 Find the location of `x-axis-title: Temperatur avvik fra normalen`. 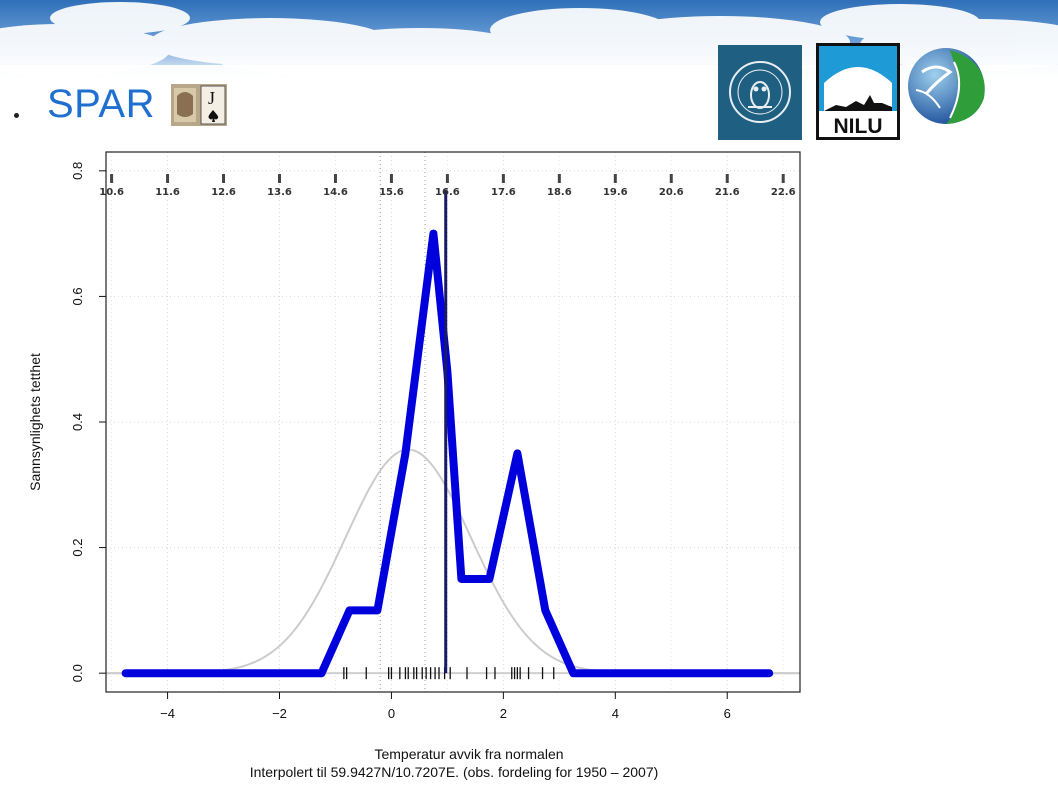

x-axis-title: Temperatur avvik fra normalen is located at coordinates (468, 754).